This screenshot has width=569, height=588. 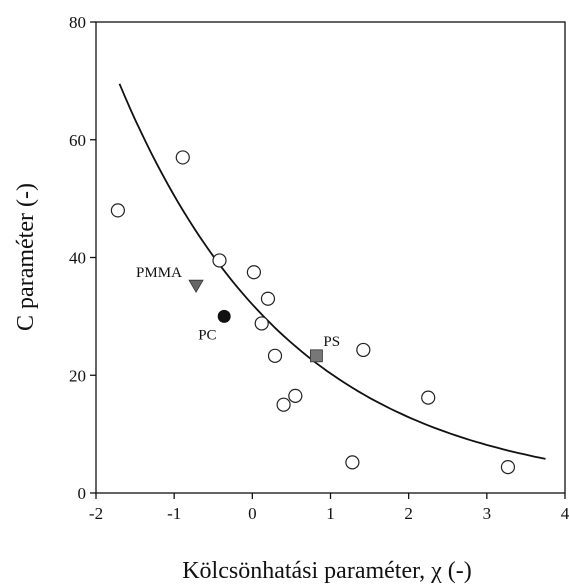 What do you see at coordinates (159, 273) in the screenshot?
I see `label-pmma: PMMA` at bounding box center [159, 273].